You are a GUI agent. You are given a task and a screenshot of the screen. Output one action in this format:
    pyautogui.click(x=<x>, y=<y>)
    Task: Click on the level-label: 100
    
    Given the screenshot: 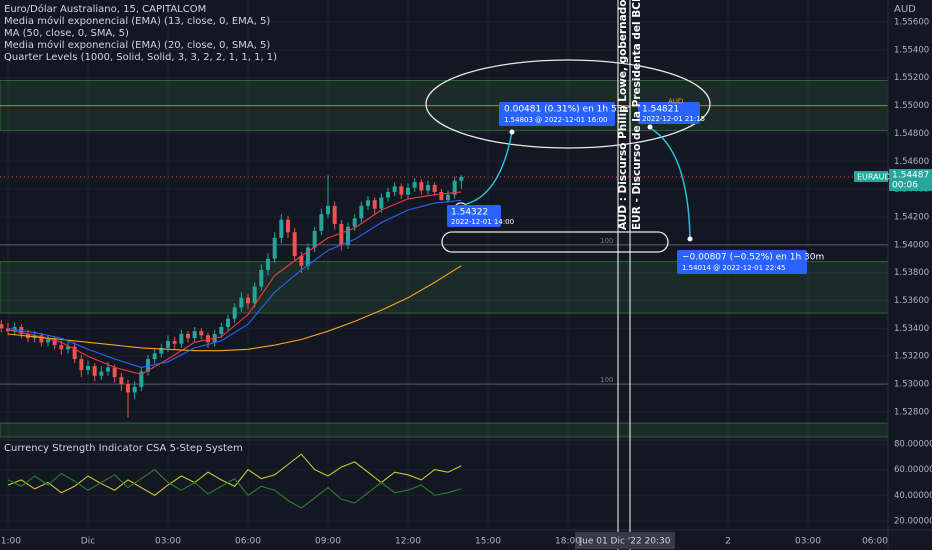 What is the action you would take?
    pyautogui.click(x=606, y=380)
    